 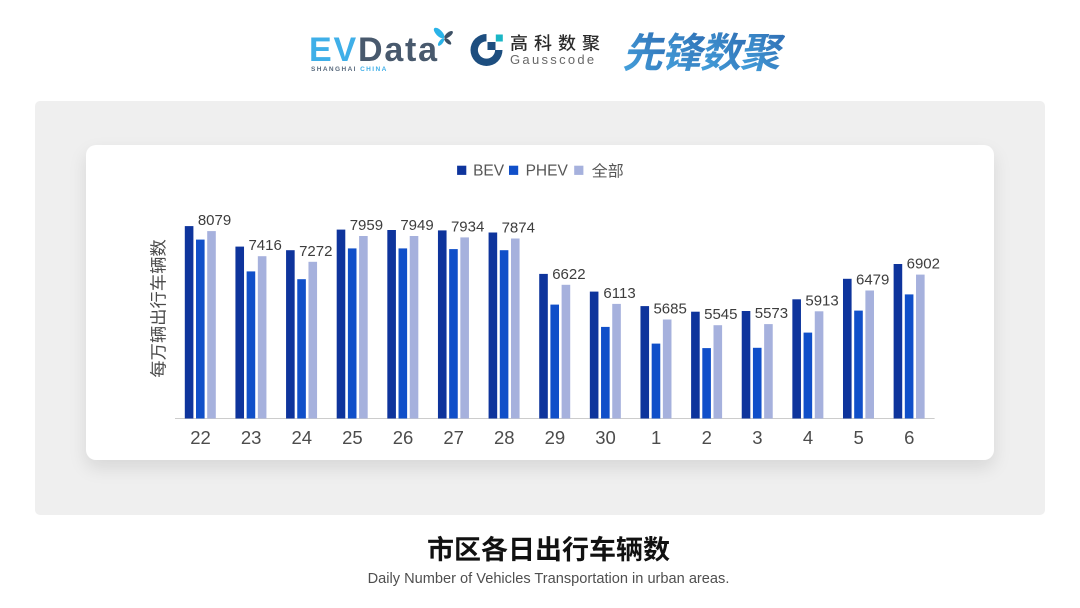 I want to click on svg-text: 6479, so click(x=872, y=280).